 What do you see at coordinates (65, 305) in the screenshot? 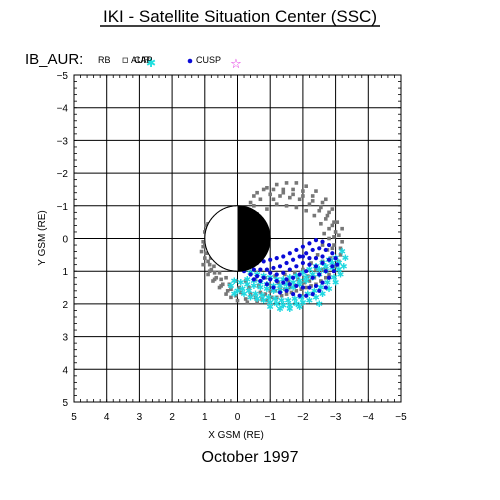
I see `y-tick-label: 2` at bounding box center [65, 305].